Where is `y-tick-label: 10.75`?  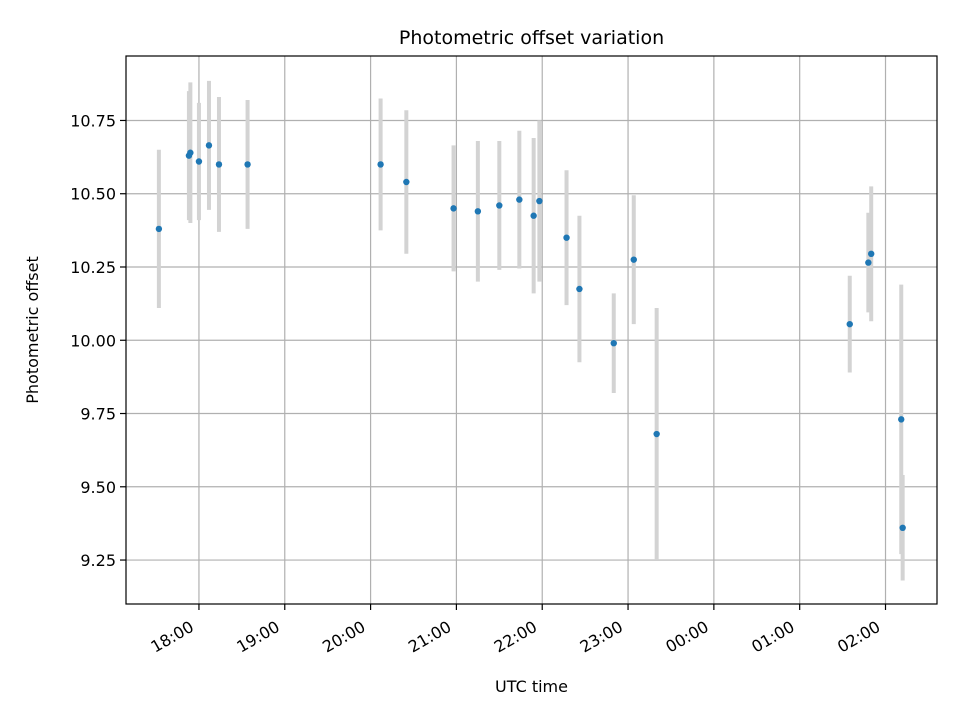 y-tick-label: 10.75 is located at coordinates (93, 120).